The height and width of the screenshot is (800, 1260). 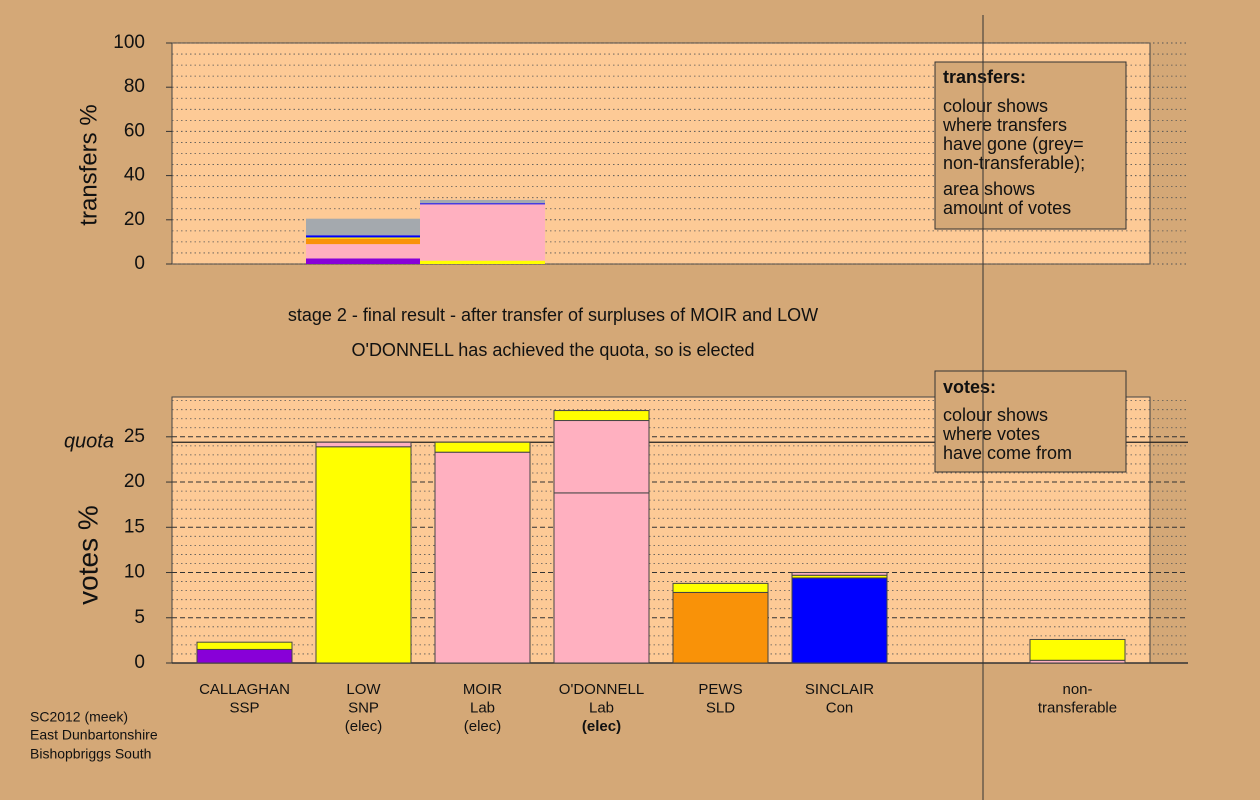 What do you see at coordinates (134, 86) in the screenshot?
I see `y-tick-label: 80` at bounding box center [134, 86].